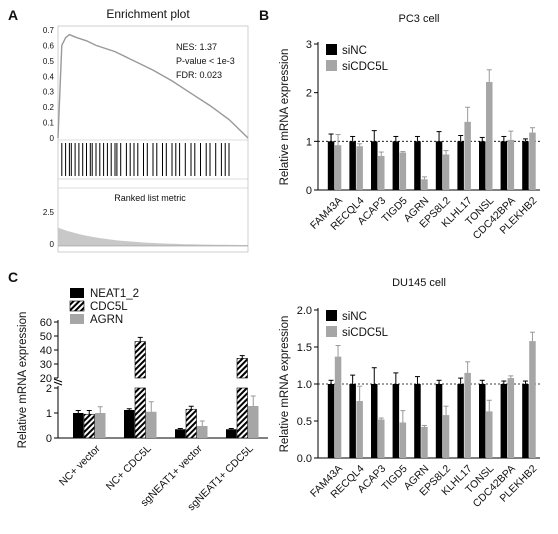 The width and height of the screenshot is (558, 534). What do you see at coordinates (46, 379) in the screenshot?
I see `y-tick-label: 20` at bounding box center [46, 379].